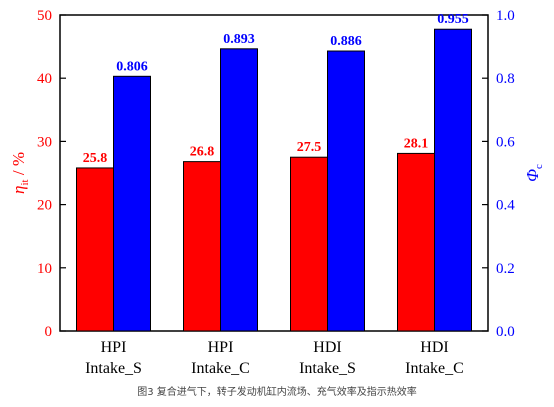  I want to click on bar-value-label: 0.893, so click(239, 39).